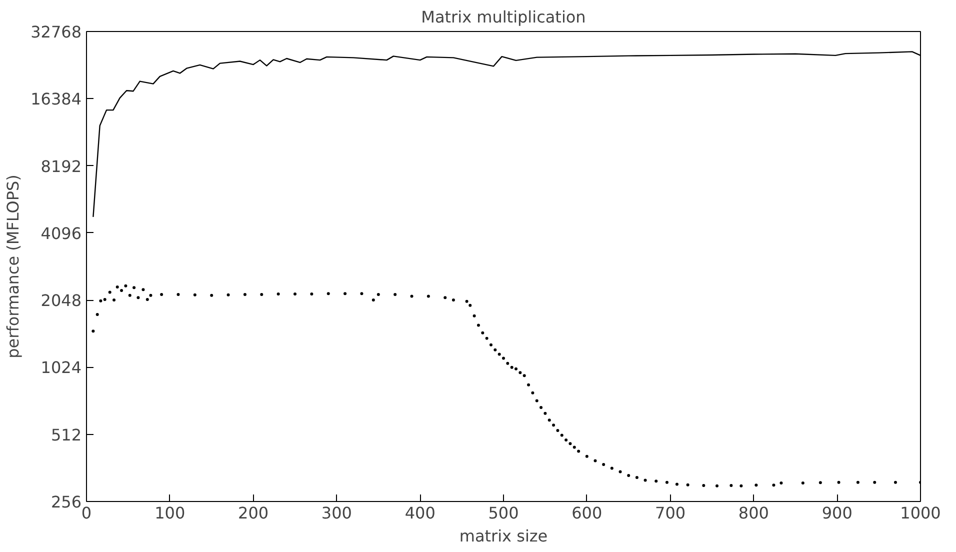  What do you see at coordinates (587, 513) in the screenshot?
I see `x-tick-label: 600` at bounding box center [587, 513].